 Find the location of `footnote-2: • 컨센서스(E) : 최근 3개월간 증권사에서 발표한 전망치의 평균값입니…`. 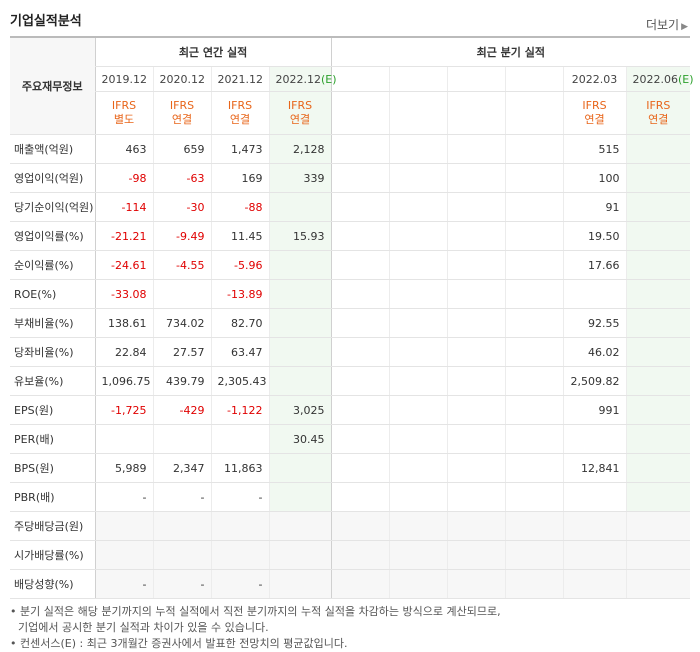

footnote-2: • 컨센서스(E) : 최근 3개월간 증권사에서 발표한 전망치의 평균값입니… is located at coordinates (179, 643).